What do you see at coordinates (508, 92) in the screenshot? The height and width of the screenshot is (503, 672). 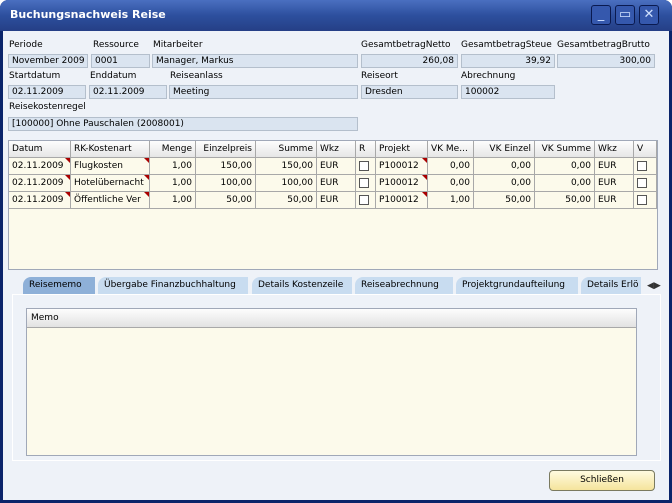 I see `abrechnung-field: 100002` at bounding box center [508, 92].